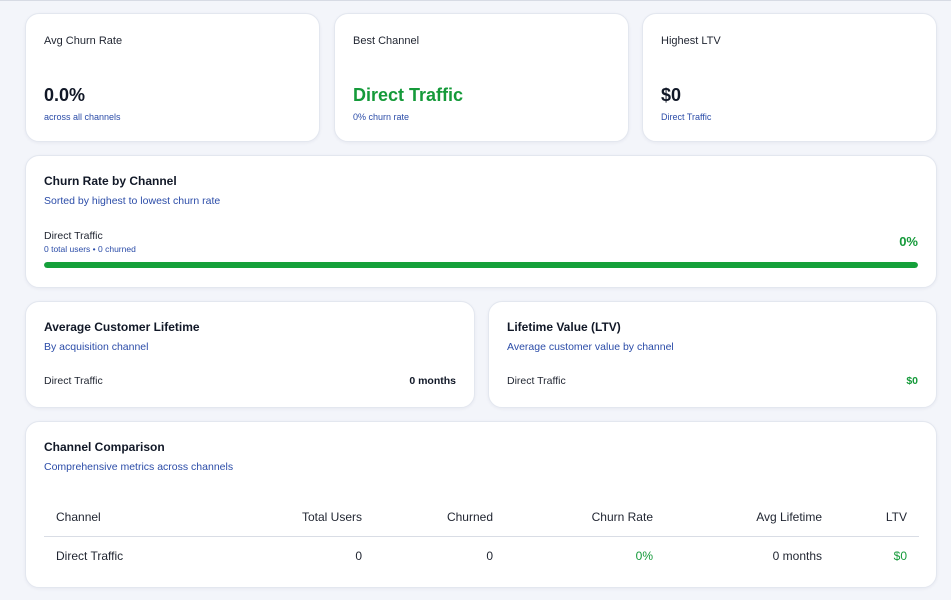 This screenshot has height=600, width=951. Describe the element at coordinates (797, 556) in the screenshot. I see `cell-avg-lifetime: 0 months` at that location.